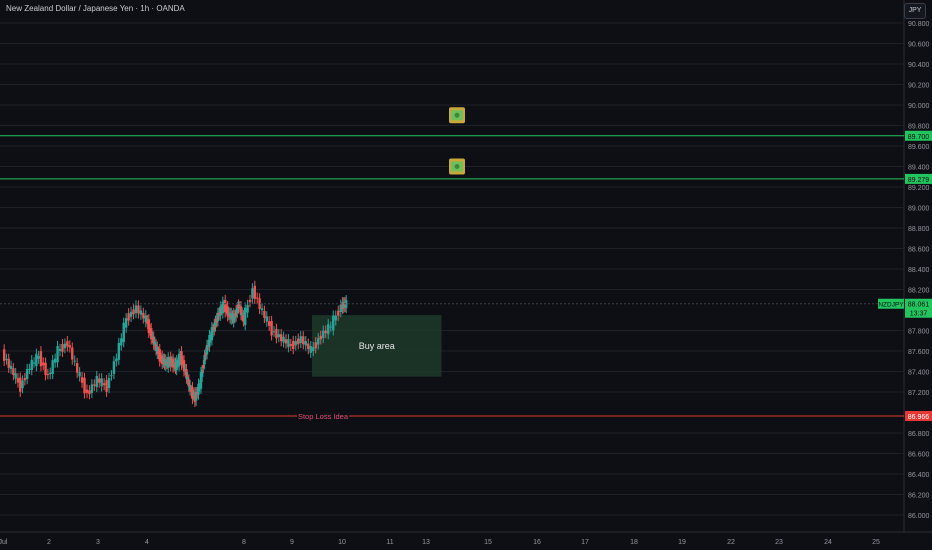 The height and width of the screenshot is (550, 932). I want to click on price-tick-label: 90.600, so click(919, 45).